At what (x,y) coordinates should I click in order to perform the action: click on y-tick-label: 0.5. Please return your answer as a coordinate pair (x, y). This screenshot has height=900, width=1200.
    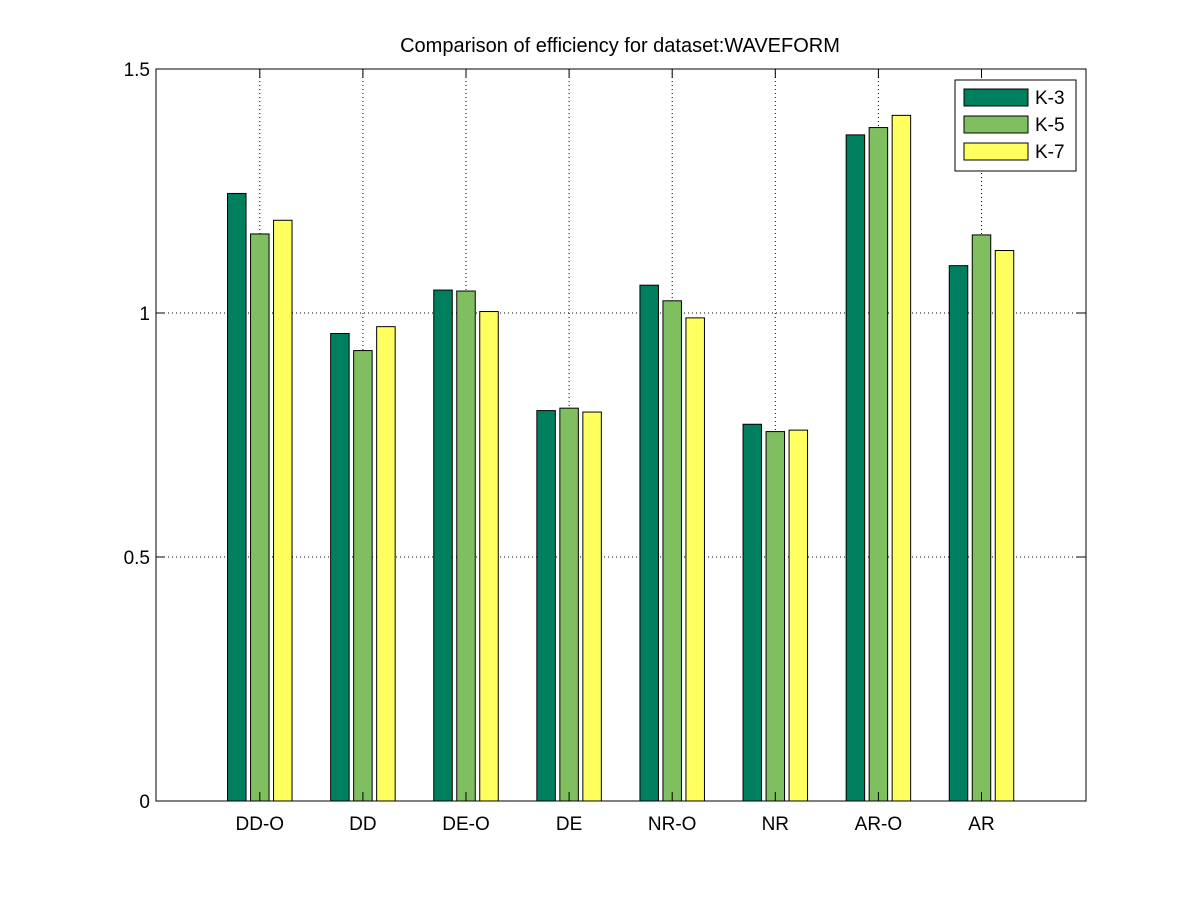
    Looking at the image, I should click on (137, 558).